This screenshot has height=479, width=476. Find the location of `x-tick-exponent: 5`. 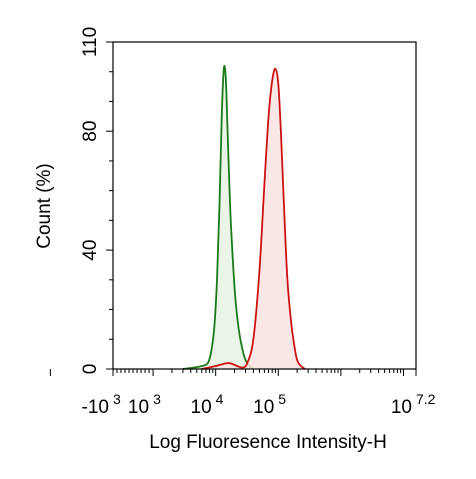

x-tick-exponent: 5 is located at coordinates (282, 399).